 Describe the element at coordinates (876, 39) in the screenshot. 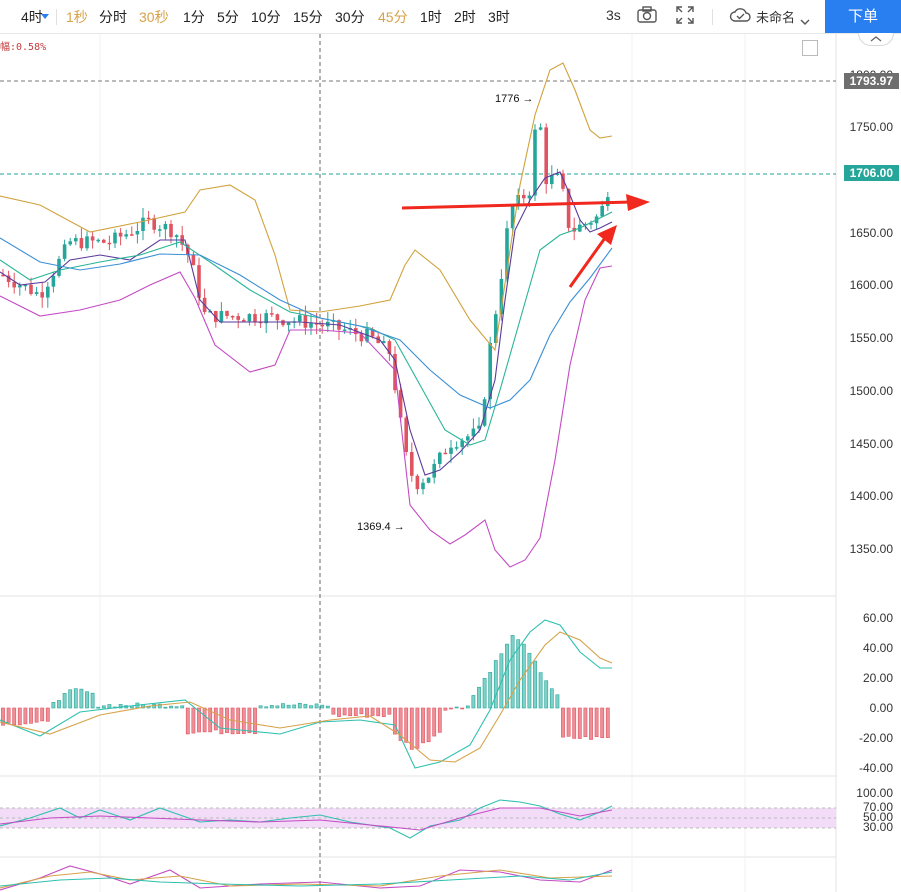

I see `collapse-toolbar-button` at that location.